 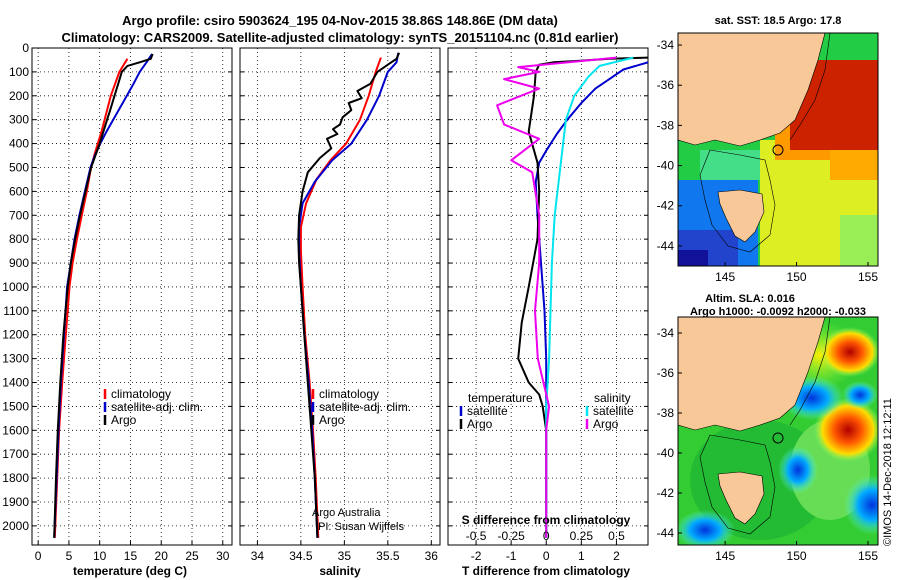 I want to click on temperature-xtick-label: 15, so click(x=131, y=556).